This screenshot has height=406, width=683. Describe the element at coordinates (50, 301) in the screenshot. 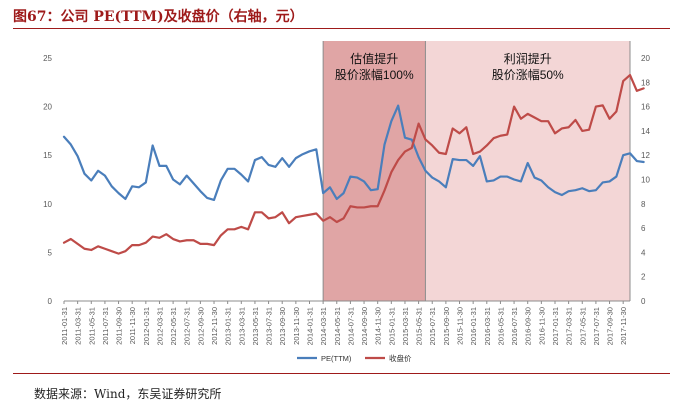

I see `y-left-tick-label: 0` at that location.